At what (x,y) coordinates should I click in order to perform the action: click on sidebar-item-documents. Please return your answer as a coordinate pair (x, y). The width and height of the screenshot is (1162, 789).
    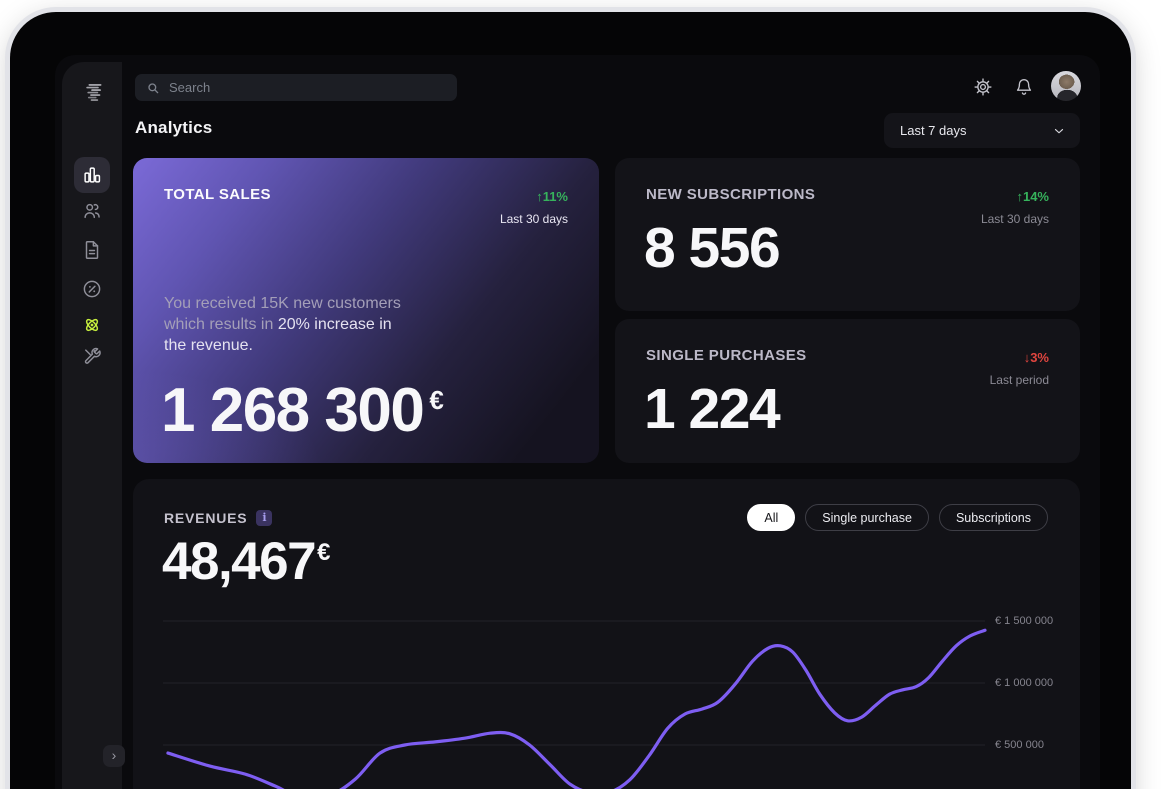
    Looking at the image, I should click on (92, 250).